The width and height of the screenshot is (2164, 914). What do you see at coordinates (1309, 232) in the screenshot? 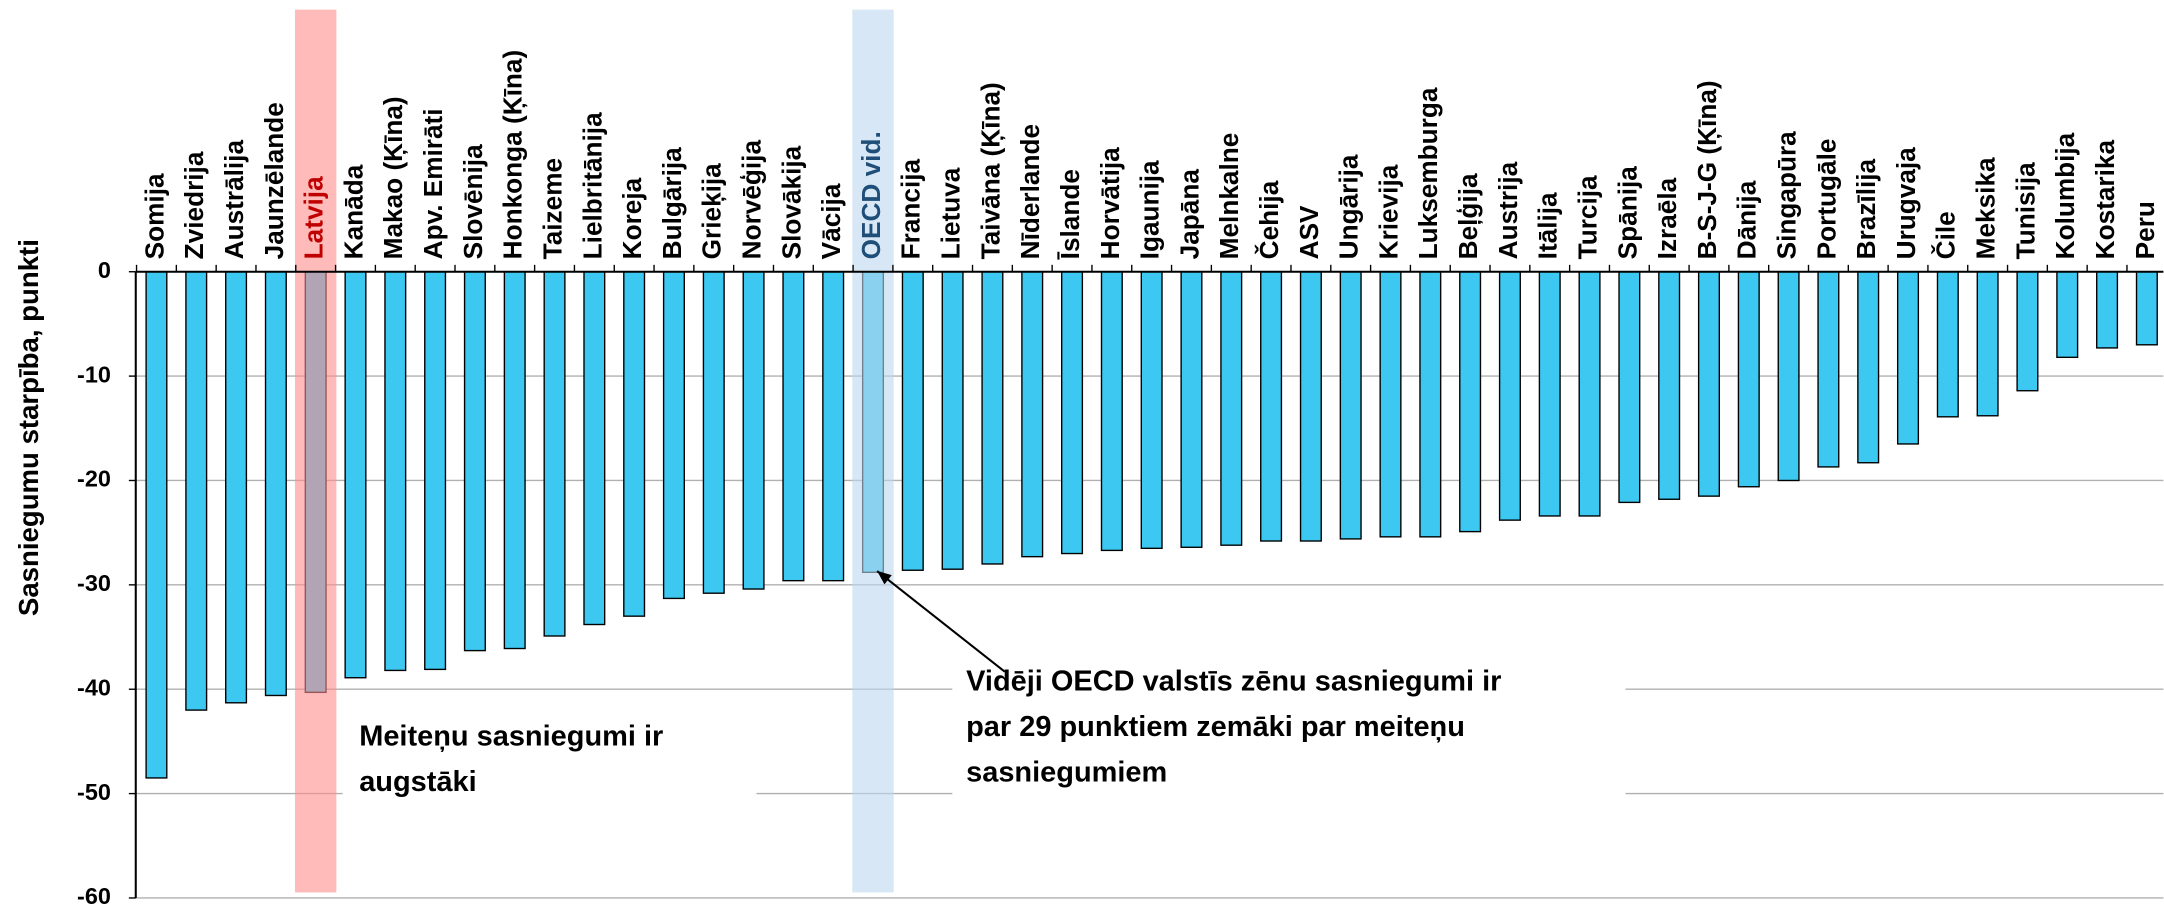
I see `x-tick-label: ASV` at bounding box center [1309, 232].